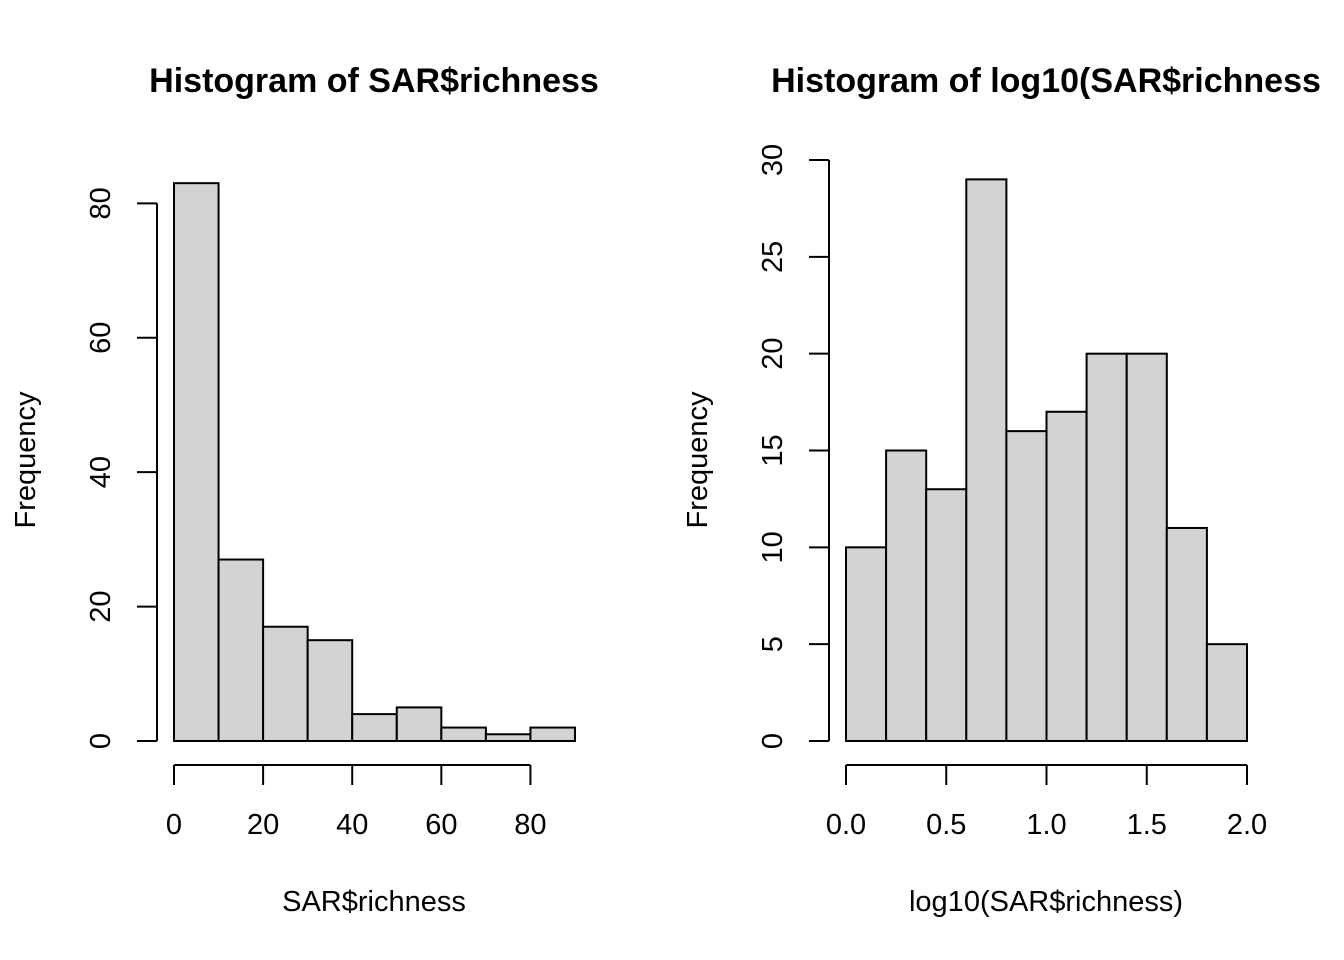  What do you see at coordinates (356, 802) in the screenshot?
I see `x-axis: 0 20 40 60 80` at bounding box center [356, 802].